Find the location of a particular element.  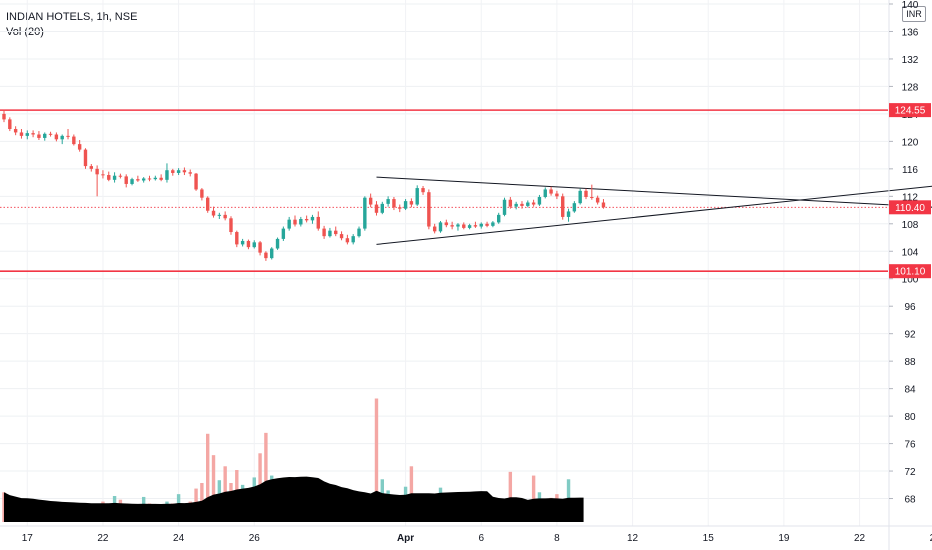

time-axis: 17 22 24 26 Apr 6 8 12 15 19 22 26 is located at coordinates (466, 534).